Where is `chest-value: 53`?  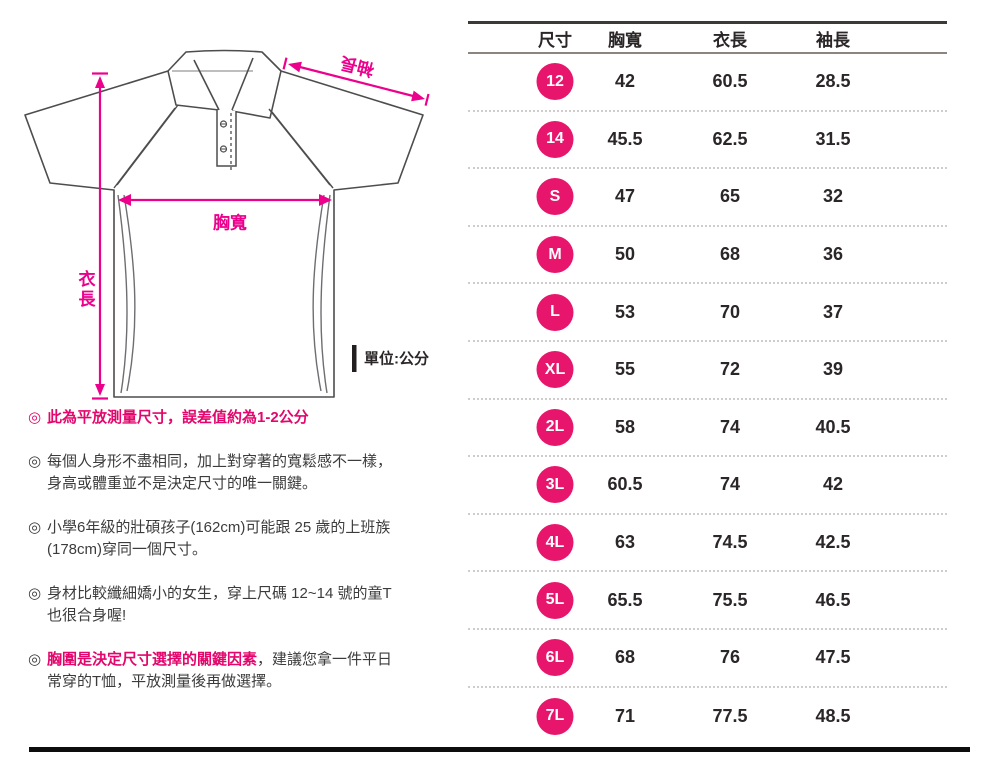
chest-value: 53 is located at coordinates (625, 311).